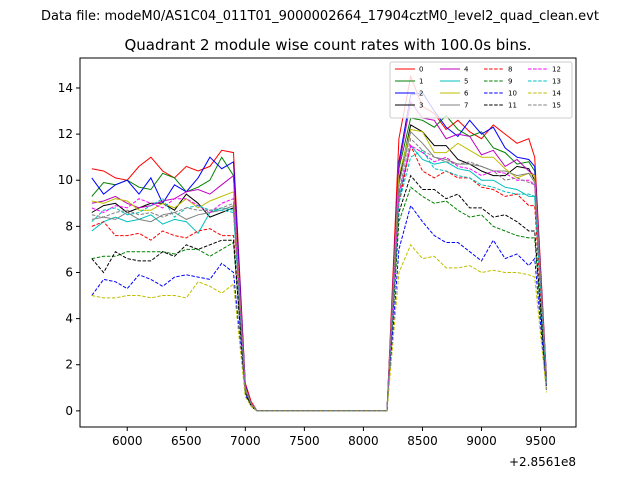  Describe the element at coordinates (510, 82) in the screenshot. I see `legend-label-9: 9` at that location.